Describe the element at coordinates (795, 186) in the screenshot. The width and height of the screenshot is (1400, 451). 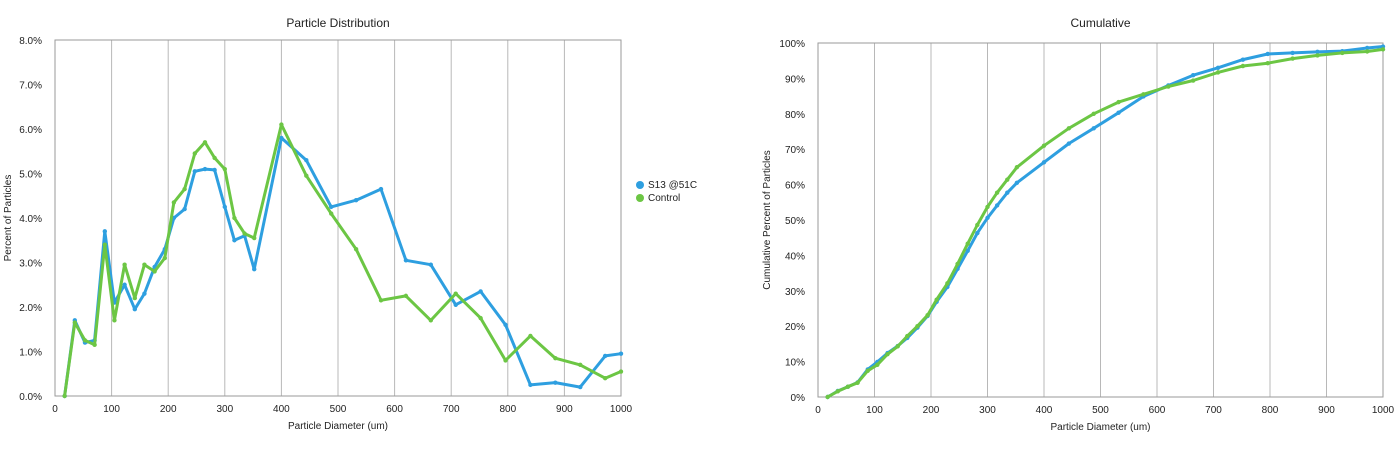
I see `y-tick-label: 60%` at that location.